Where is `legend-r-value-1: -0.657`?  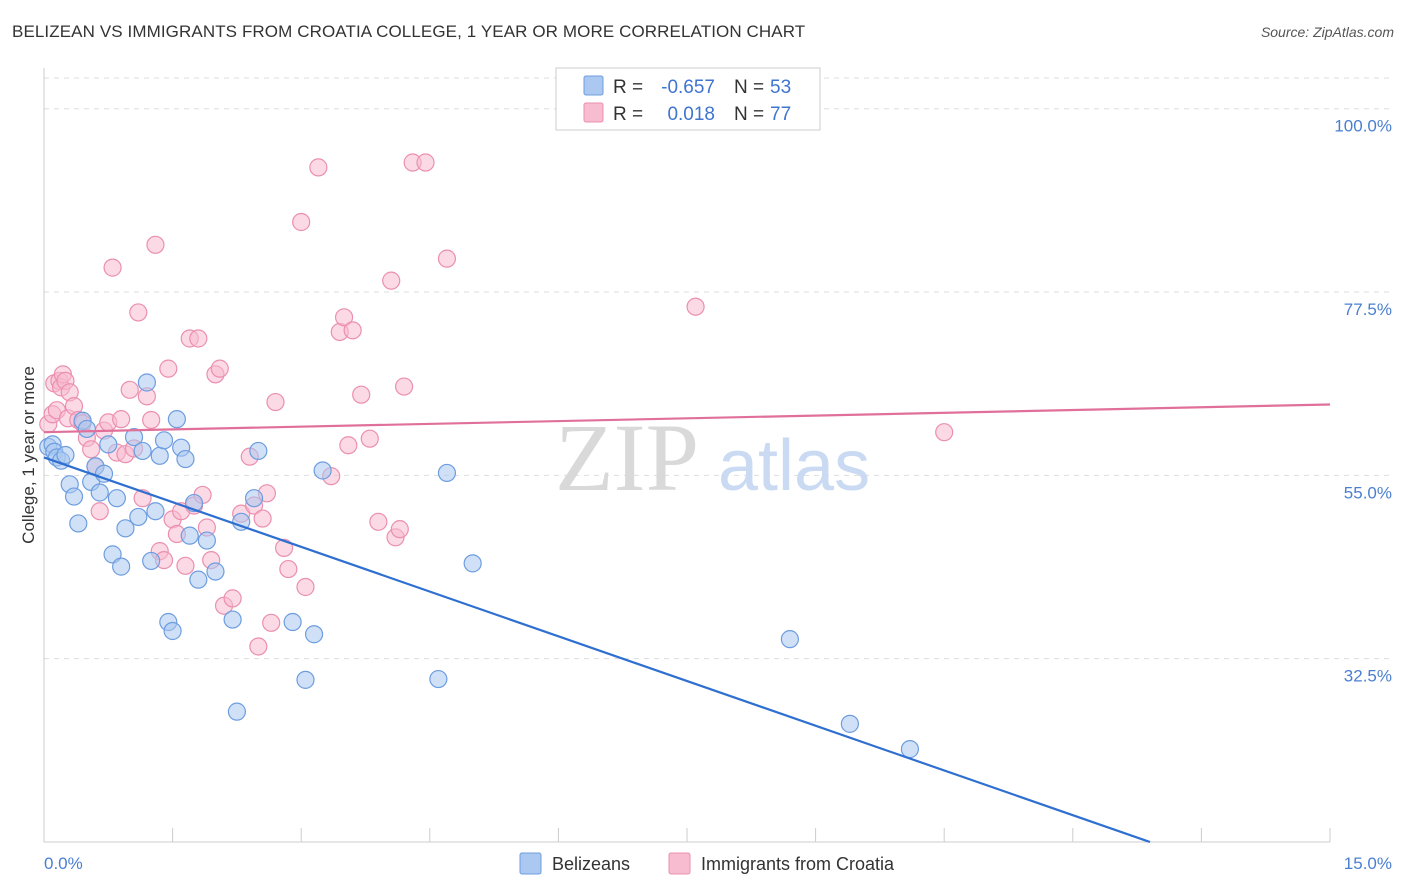
legend-r-value-1: -0.657 is located at coordinates (688, 87).